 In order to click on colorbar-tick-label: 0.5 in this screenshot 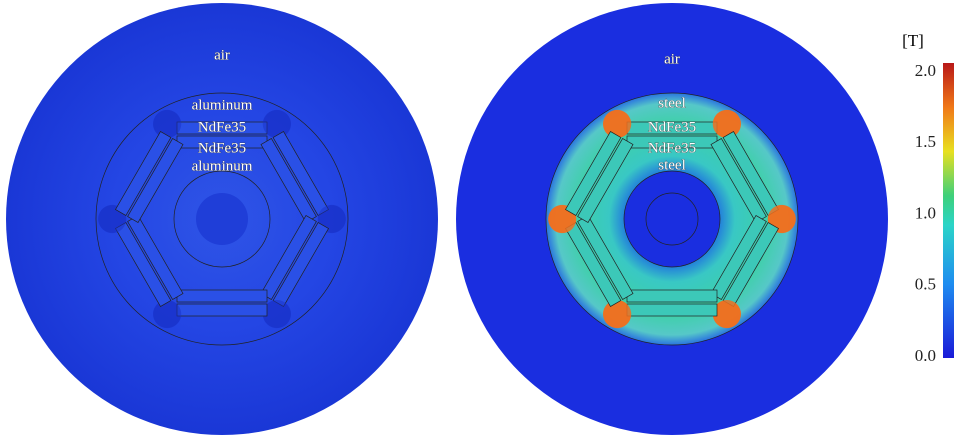, I will do `click(925, 284)`.